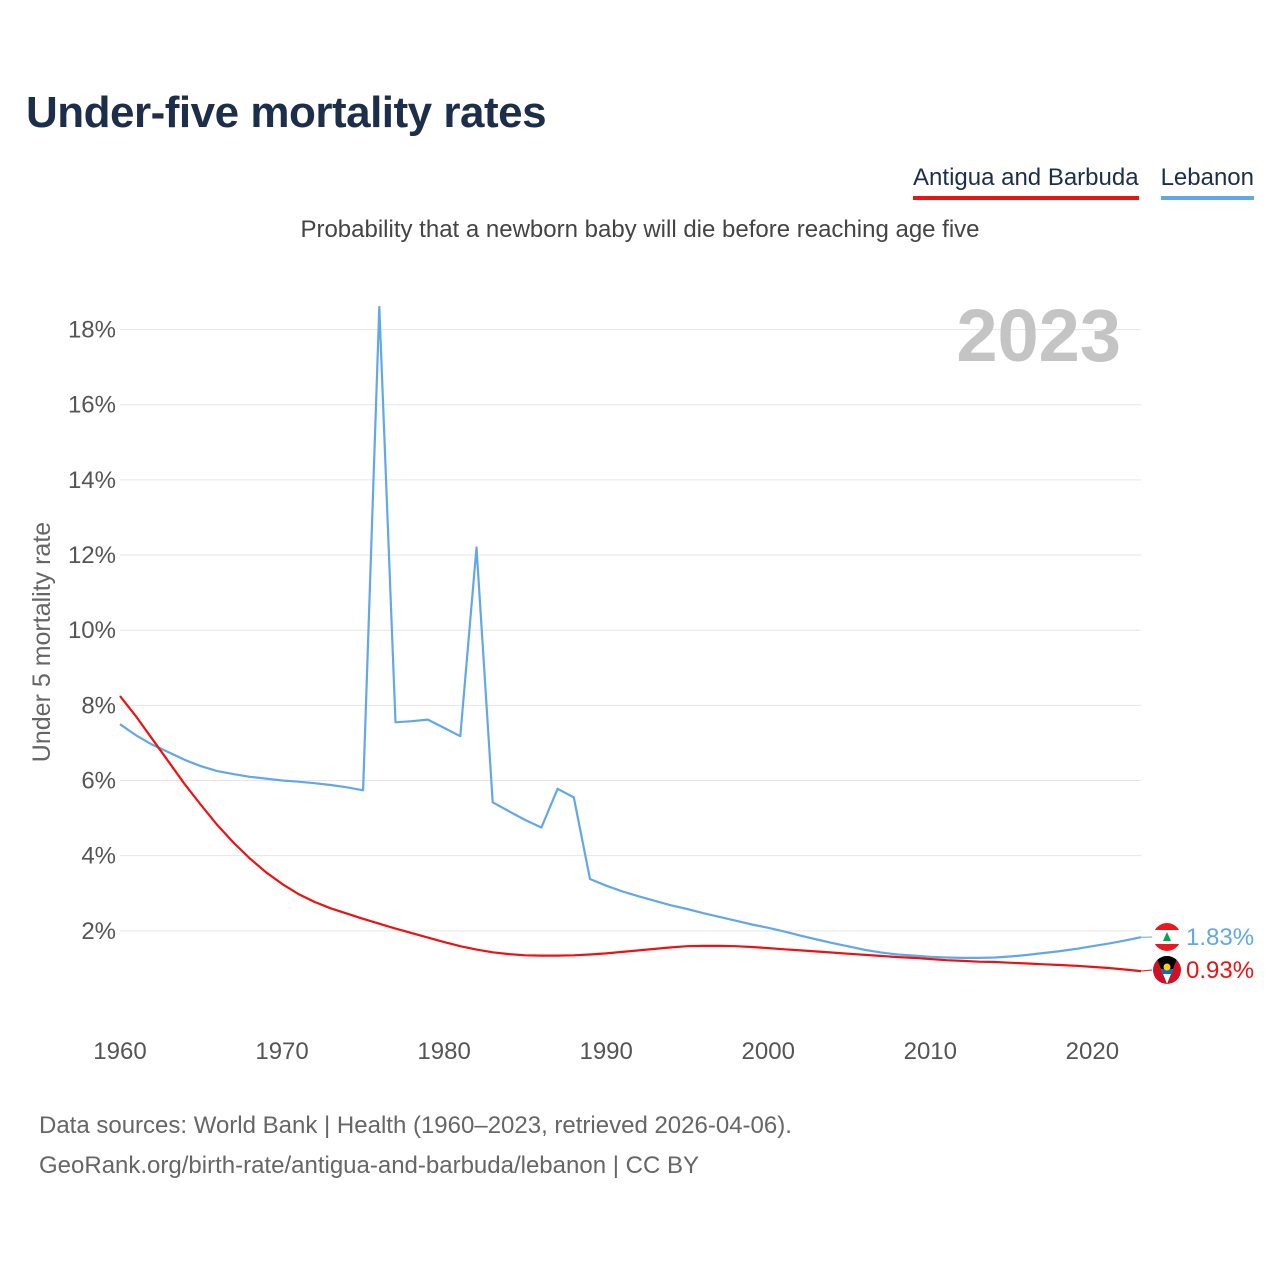 This screenshot has width=1280, height=1280. I want to click on x-tick-label: 2010, so click(930, 1051).